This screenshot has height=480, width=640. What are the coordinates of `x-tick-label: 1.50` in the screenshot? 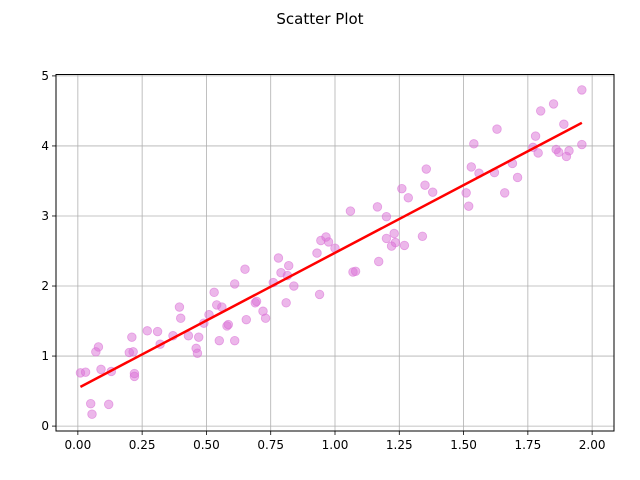 It's located at (463, 445).